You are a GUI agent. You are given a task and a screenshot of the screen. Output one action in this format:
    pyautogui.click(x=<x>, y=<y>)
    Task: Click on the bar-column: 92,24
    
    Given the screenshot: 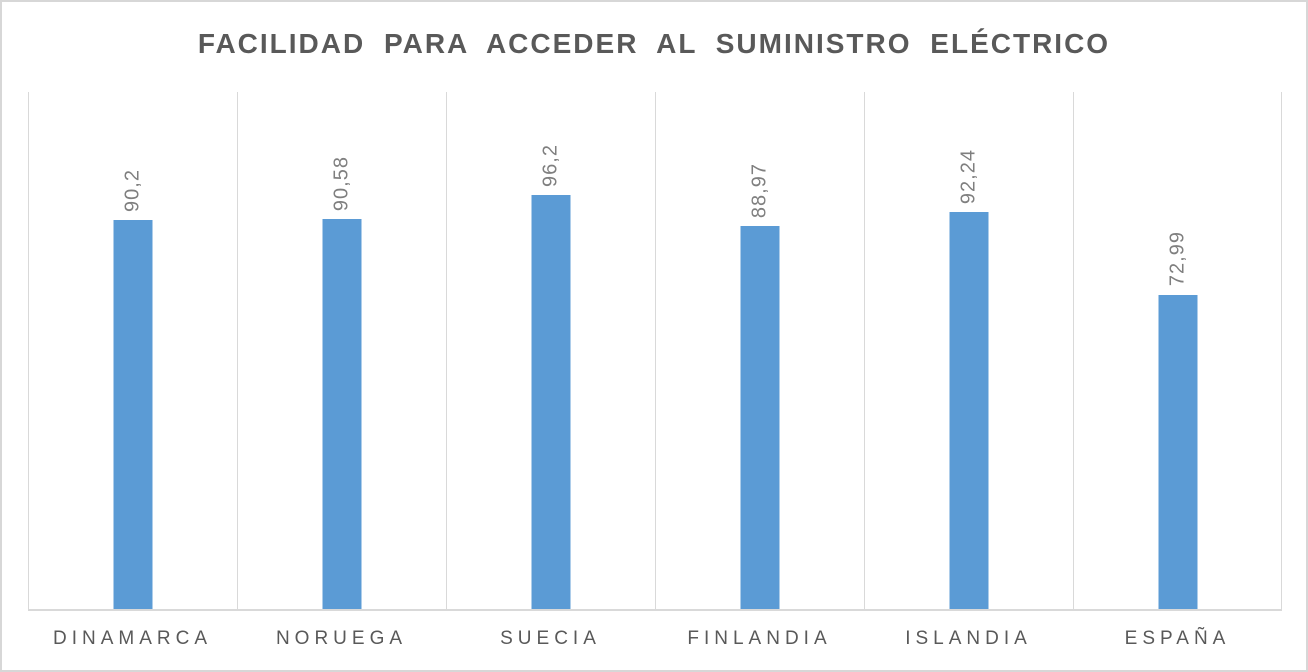 What is the action you would take?
    pyautogui.click(x=968, y=350)
    